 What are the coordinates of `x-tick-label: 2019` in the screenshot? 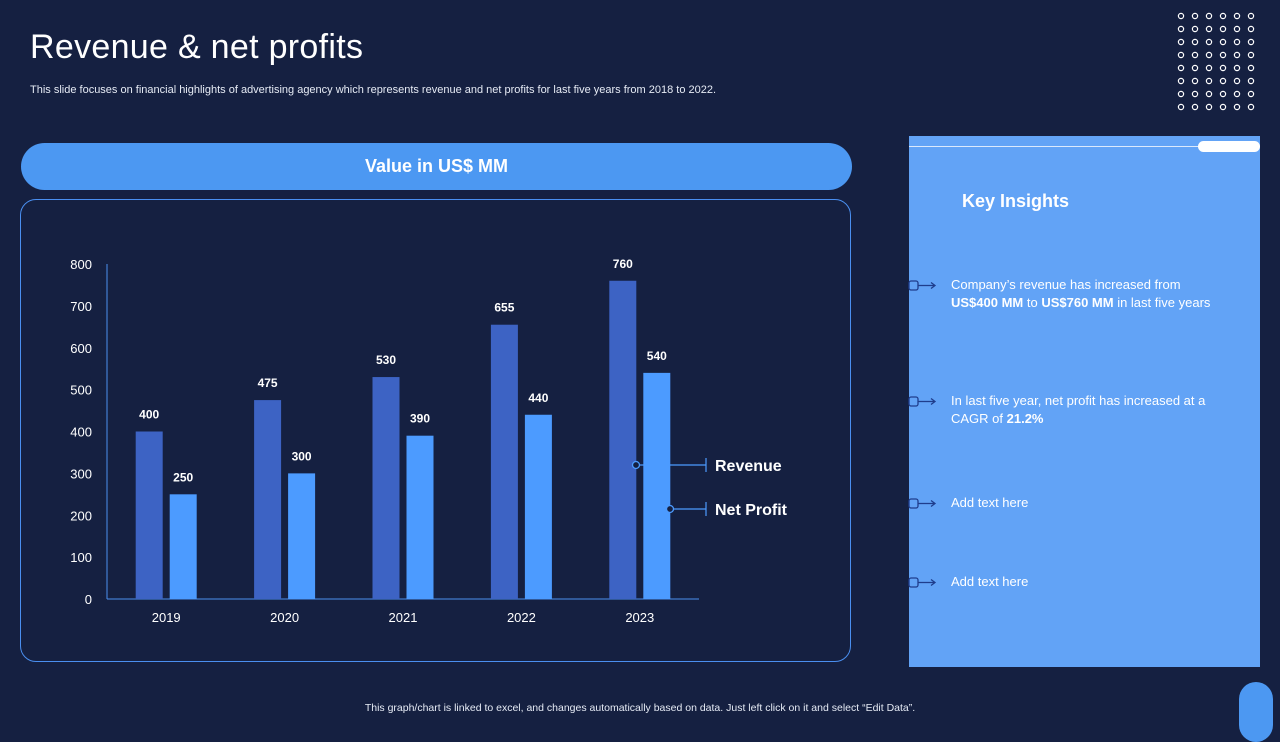 It's located at (166, 617).